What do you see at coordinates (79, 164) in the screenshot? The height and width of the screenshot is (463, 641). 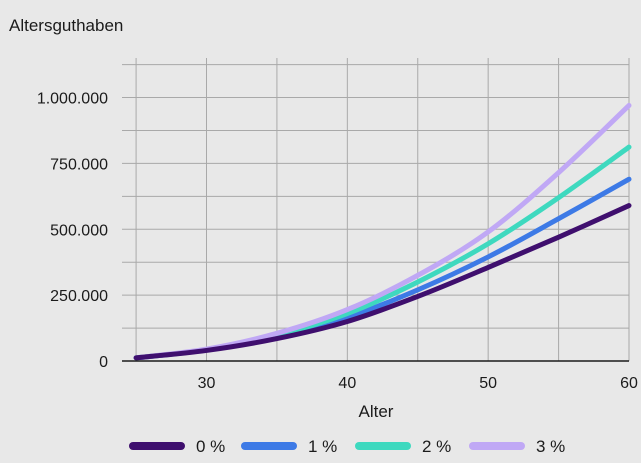 I see `y-tick-label: 750.000` at bounding box center [79, 164].